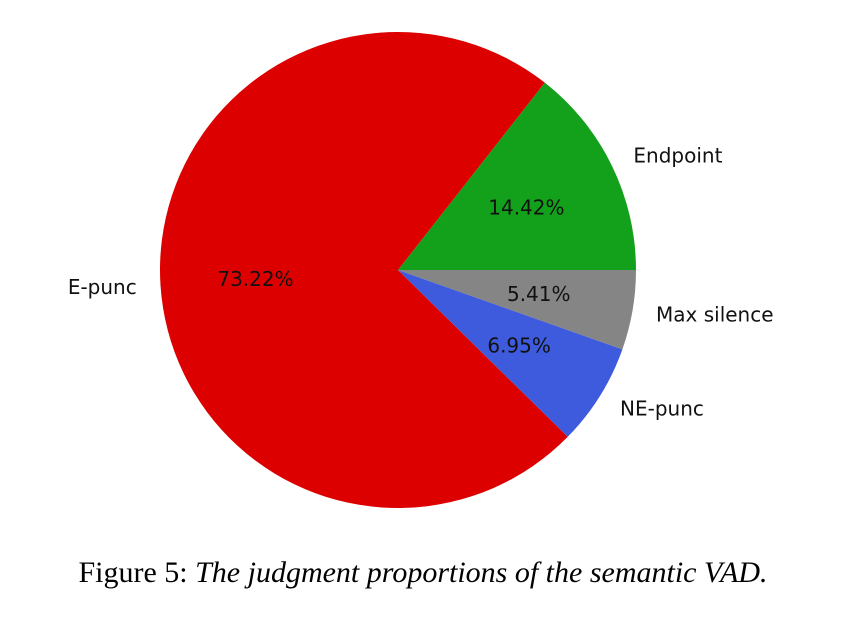 Image resolution: width=846 pixels, height=628 pixels. Describe the element at coordinates (133, 572) in the screenshot. I see `caption-prefix: Figure 5:` at that location.